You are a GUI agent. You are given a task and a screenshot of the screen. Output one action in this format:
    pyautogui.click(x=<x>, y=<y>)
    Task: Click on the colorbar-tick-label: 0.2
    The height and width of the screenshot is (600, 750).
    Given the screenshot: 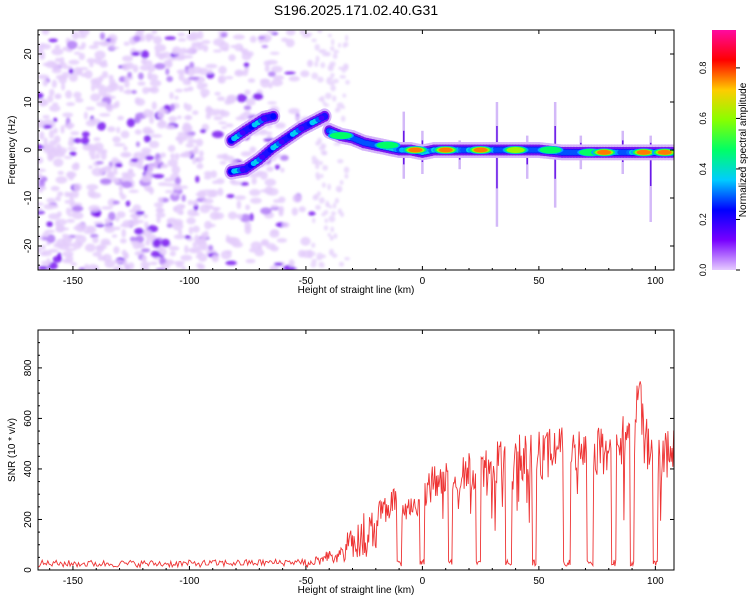 What is the action you would take?
    pyautogui.click(x=703, y=219)
    